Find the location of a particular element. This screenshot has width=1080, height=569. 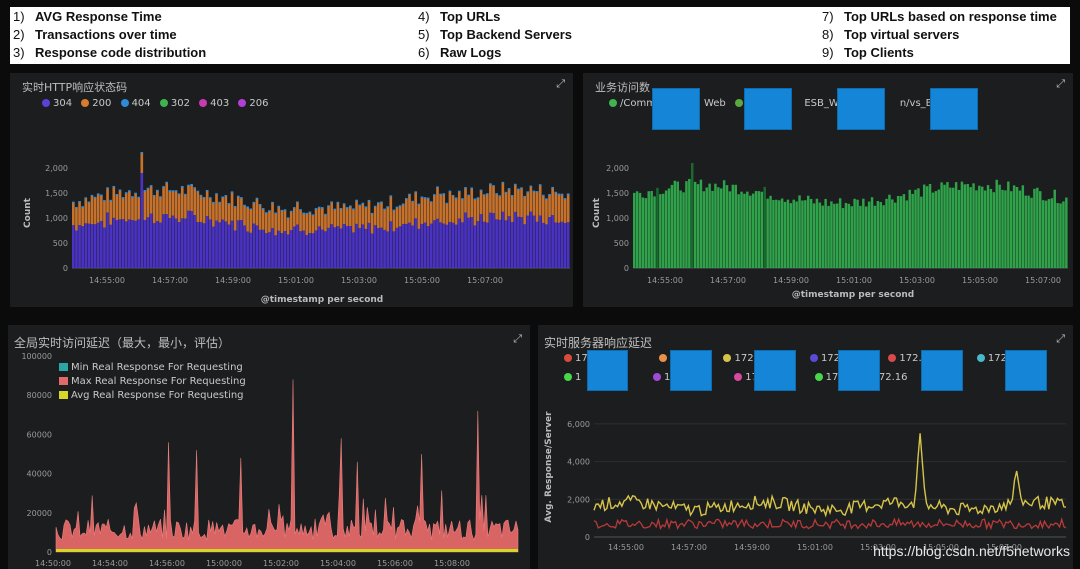

legend-item: /Comm Web is located at coordinates (667, 103).